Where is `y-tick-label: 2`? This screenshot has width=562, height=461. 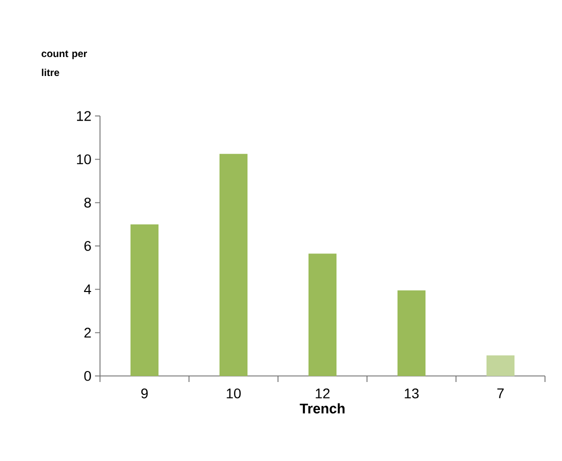 y-tick-label: 2 is located at coordinates (87, 333).